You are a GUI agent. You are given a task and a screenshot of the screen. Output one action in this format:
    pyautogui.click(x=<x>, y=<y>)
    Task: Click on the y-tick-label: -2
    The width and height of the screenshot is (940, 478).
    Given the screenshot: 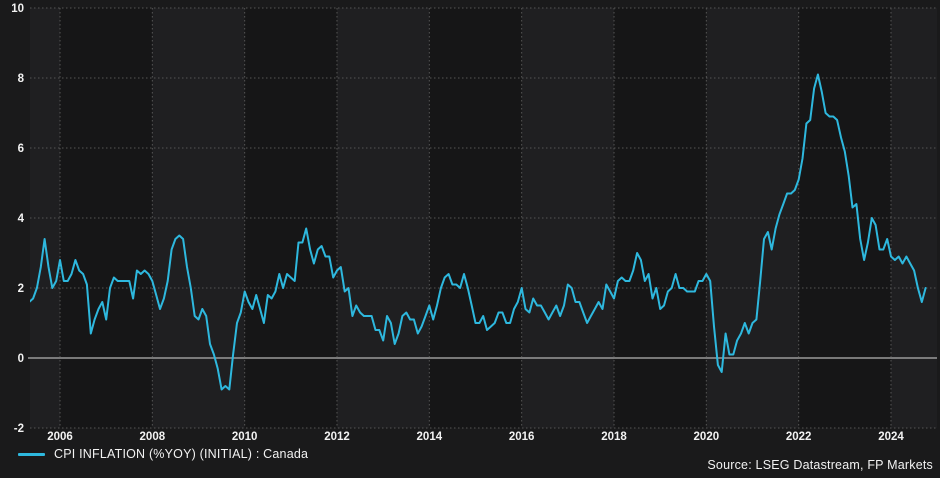 What is the action you would take?
    pyautogui.click(x=19, y=429)
    